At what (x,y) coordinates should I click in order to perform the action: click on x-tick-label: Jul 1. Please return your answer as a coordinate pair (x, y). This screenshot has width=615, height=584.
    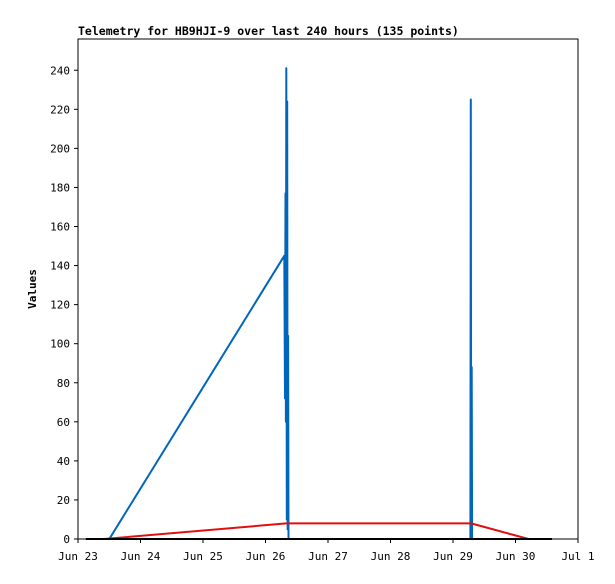
    Looking at the image, I should click on (577, 556).